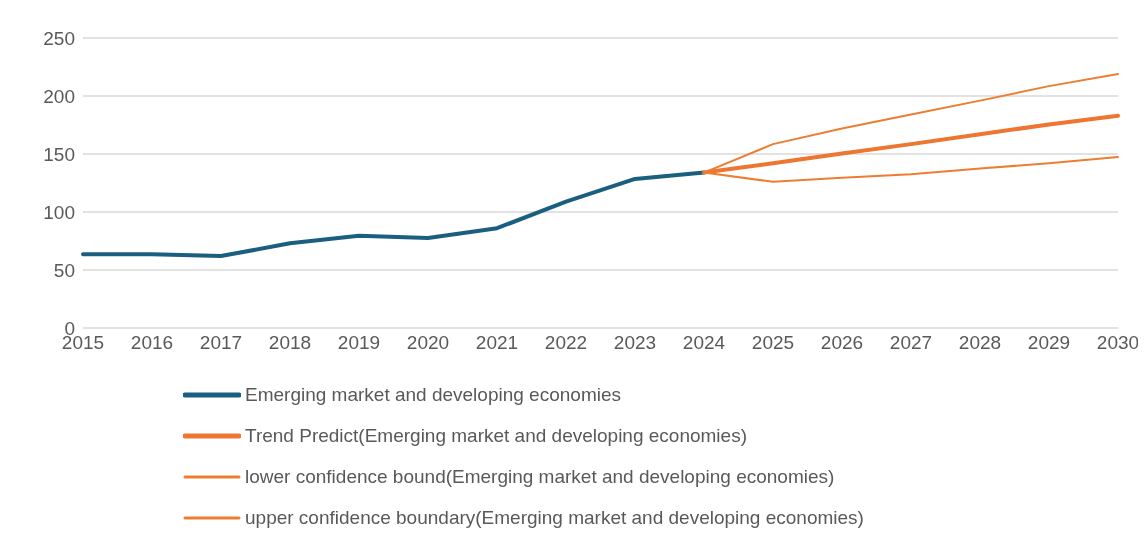 This screenshot has height=559, width=1147. I want to click on y-tick-label: 100, so click(59, 212).